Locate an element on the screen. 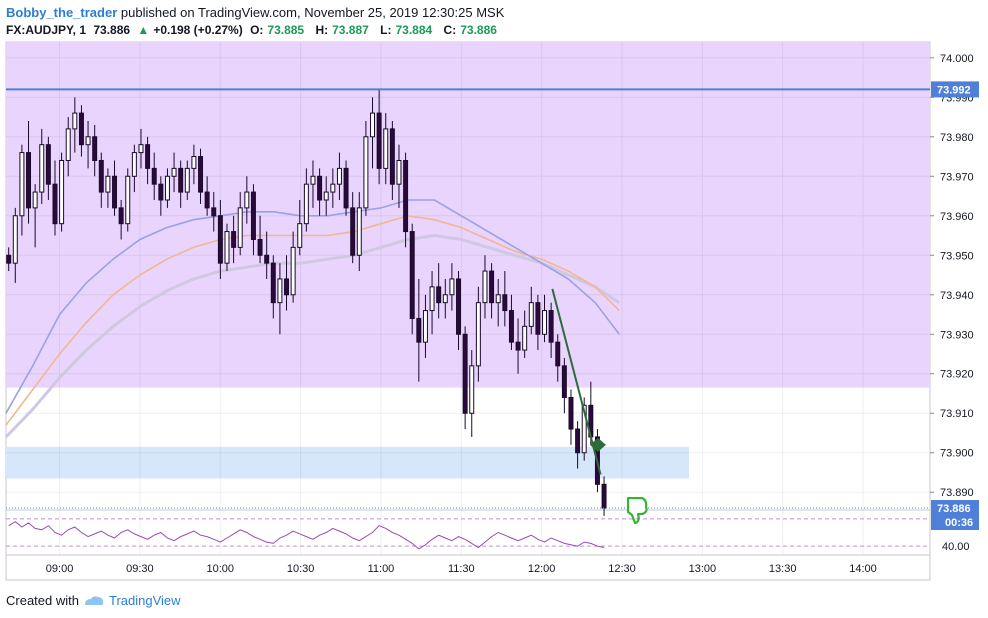  tradingview-cloud-icon is located at coordinates (94, 600).